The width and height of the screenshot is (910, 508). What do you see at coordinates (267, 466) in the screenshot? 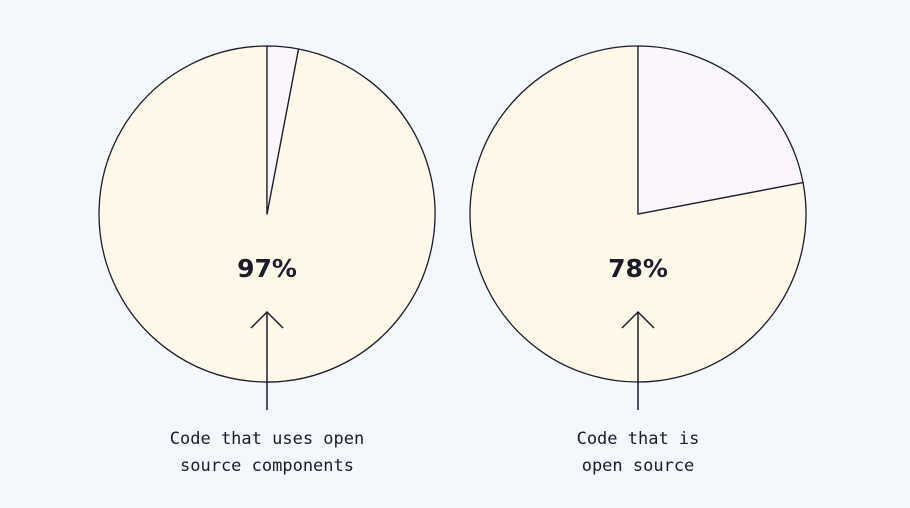
I see `caption-line: source components` at bounding box center [267, 466].